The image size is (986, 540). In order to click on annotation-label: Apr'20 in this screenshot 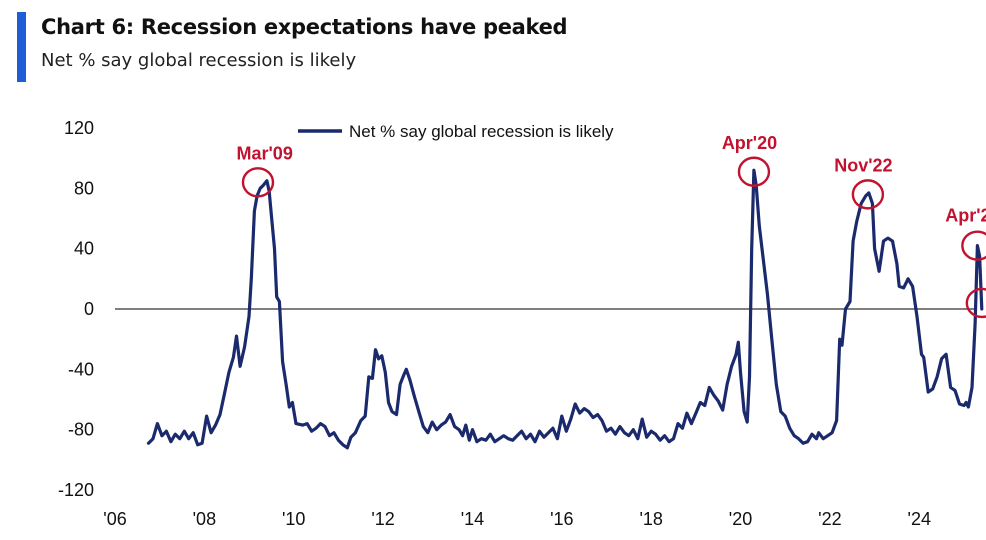, I will do `click(749, 143)`.